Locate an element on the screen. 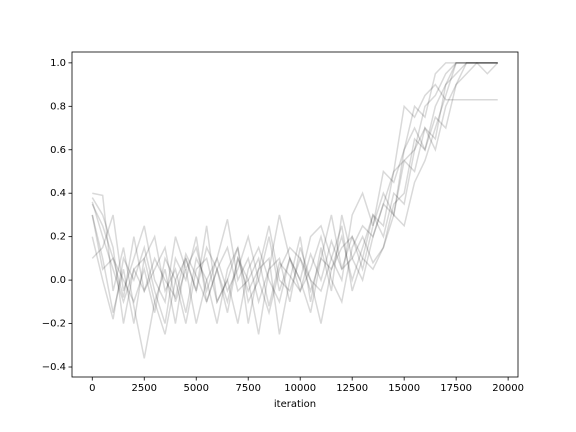 The height and width of the screenshot is (432, 576). x-tick-label: 5000 is located at coordinates (196, 388).